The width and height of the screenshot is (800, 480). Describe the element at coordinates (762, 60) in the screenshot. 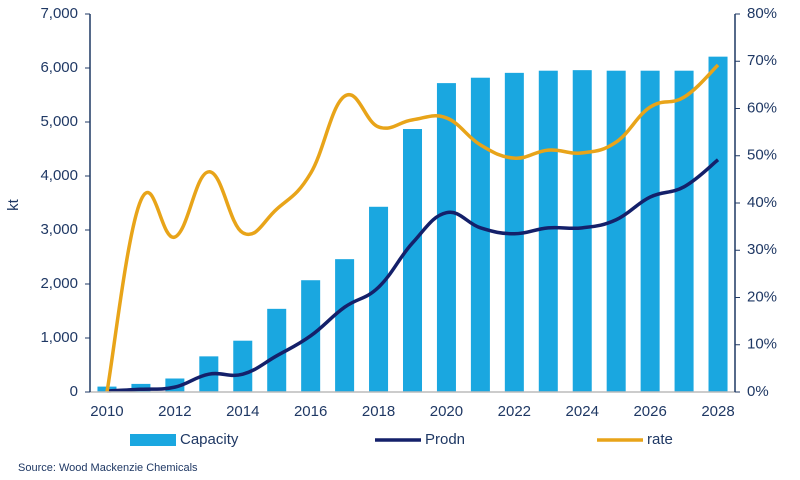

I see `y2-tick-label: 70%` at that location.